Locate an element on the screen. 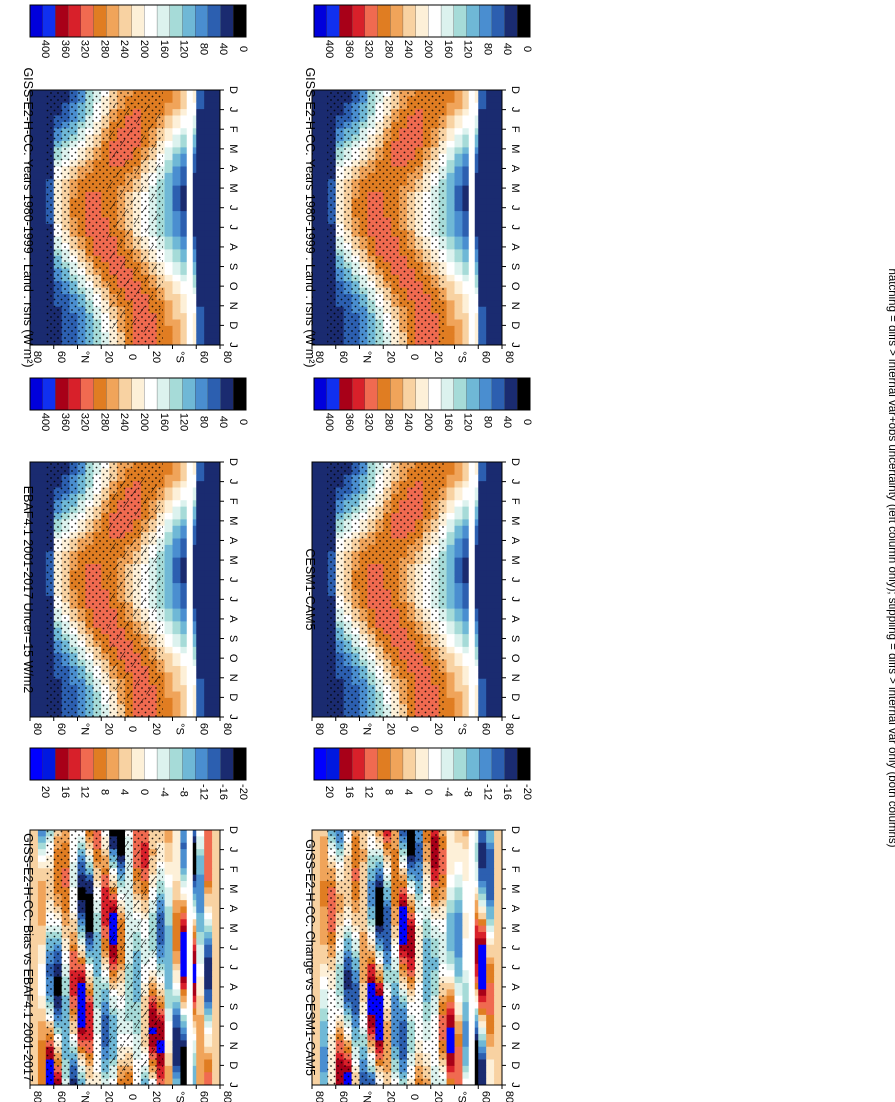 The width and height of the screenshot is (895, 1102). month-label: F is located at coordinates (515, 501).